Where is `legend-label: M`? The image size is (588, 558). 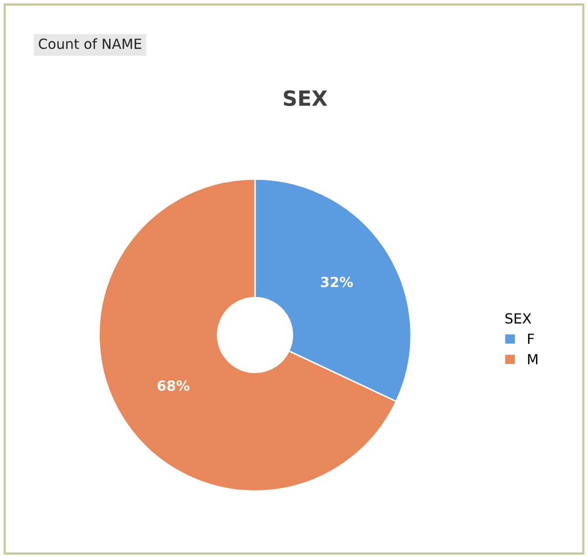 legend-label: M is located at coordinates (533, 359).